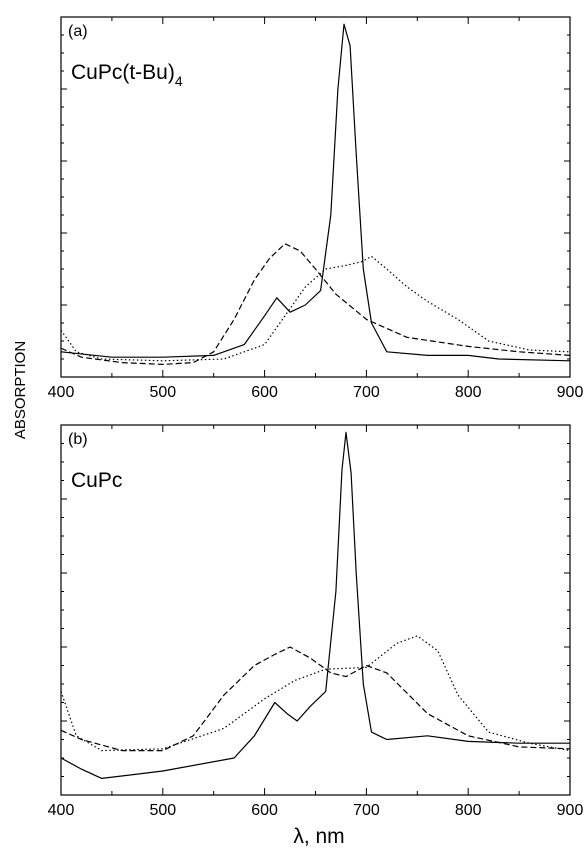 The width and height of the screenshot is (587, 849). I want to click on panel-a-x-tick-label: 900, so click(570, 392).